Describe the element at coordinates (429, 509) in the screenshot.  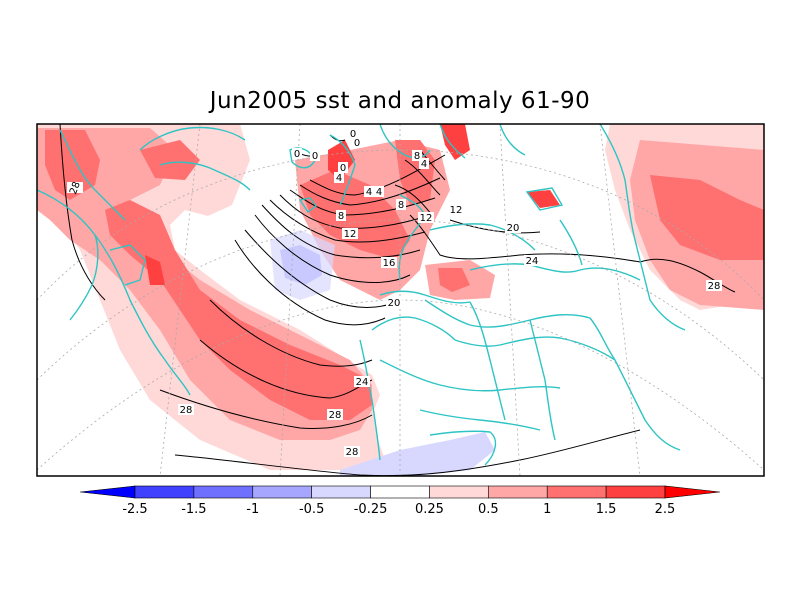
I see `colorbar-tick-label: 0.25` at that location.